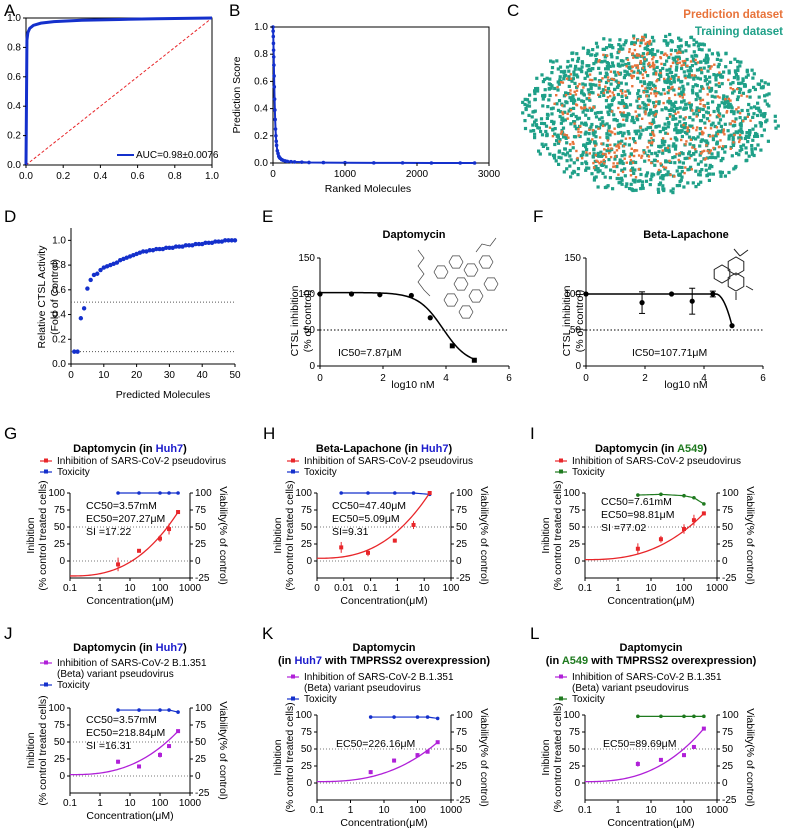 The width and height of the screenshot is (787, 834). Describe the element at coordinates (736, 266) in the screenshot. I see `structure-ring` at that location.